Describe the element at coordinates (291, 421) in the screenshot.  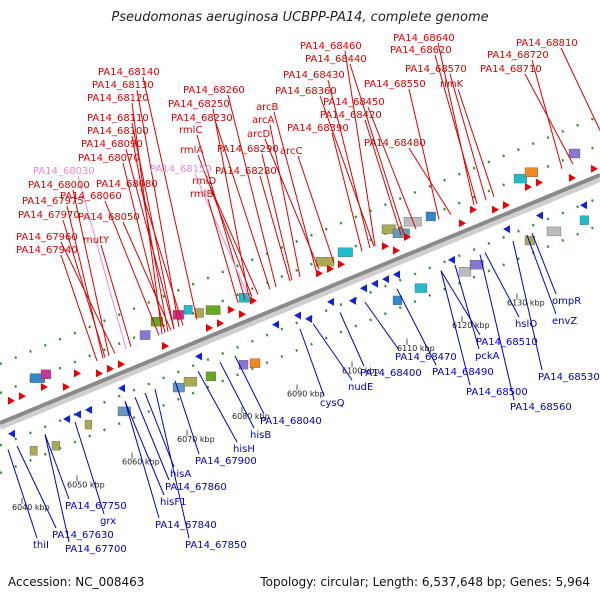
I see `lower-gene-label: PA14_68040` at that location.